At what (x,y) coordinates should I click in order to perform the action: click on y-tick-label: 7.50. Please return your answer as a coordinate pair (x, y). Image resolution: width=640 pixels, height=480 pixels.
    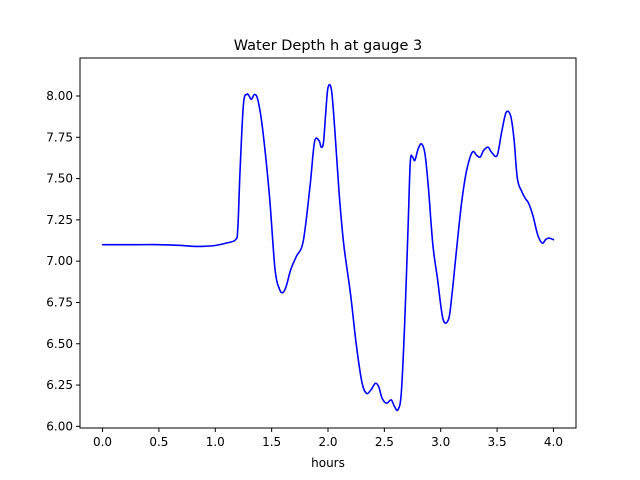
    Looking at the image, I should click on (59, 179).